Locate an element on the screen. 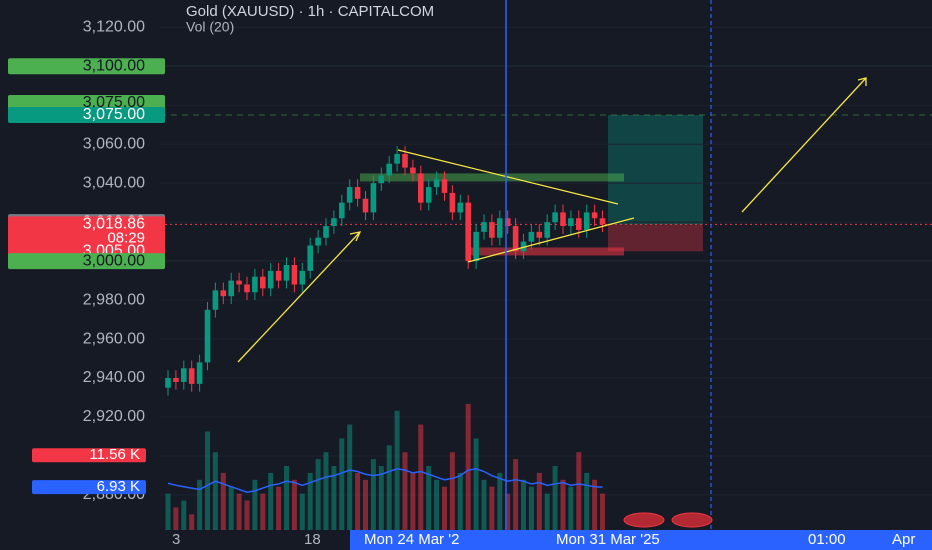 The height and width of the screenshot is (550, 932). time-highlight is located at coordinates (641, 540).